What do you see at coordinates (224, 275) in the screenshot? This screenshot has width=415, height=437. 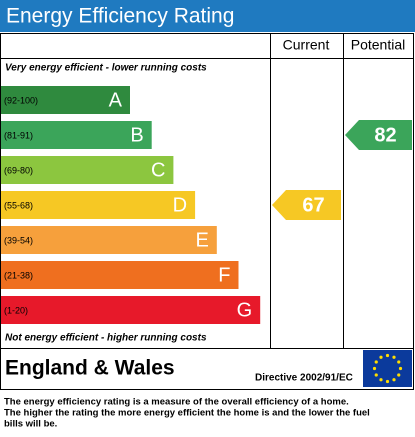 I see `band-letter: F` at bounding box center [224, 275].